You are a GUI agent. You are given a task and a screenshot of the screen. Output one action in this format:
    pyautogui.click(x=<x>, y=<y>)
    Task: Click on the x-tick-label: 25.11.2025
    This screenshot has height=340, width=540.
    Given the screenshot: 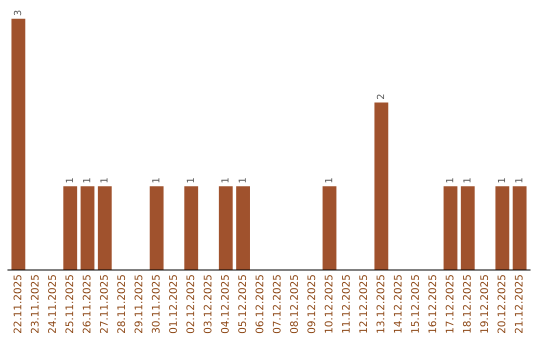 What is the action you would take?
    pyautogui.click(x=69, y=304)
    